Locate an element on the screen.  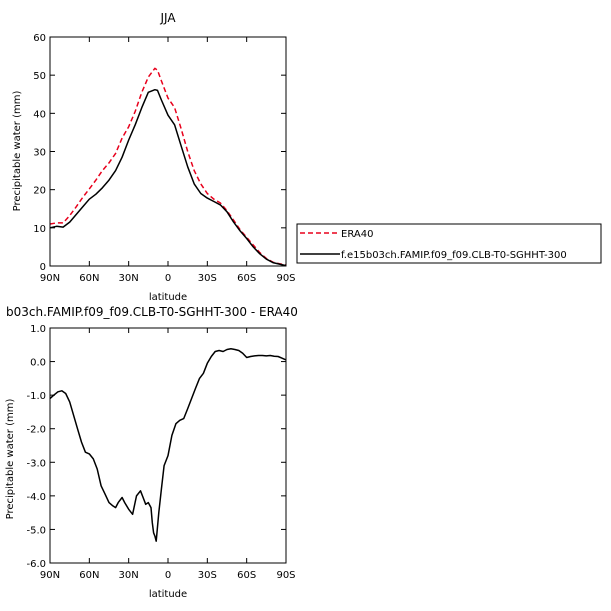
bottom-panel-y-tick-label: -4.0 is located at coordinates (36, 497).